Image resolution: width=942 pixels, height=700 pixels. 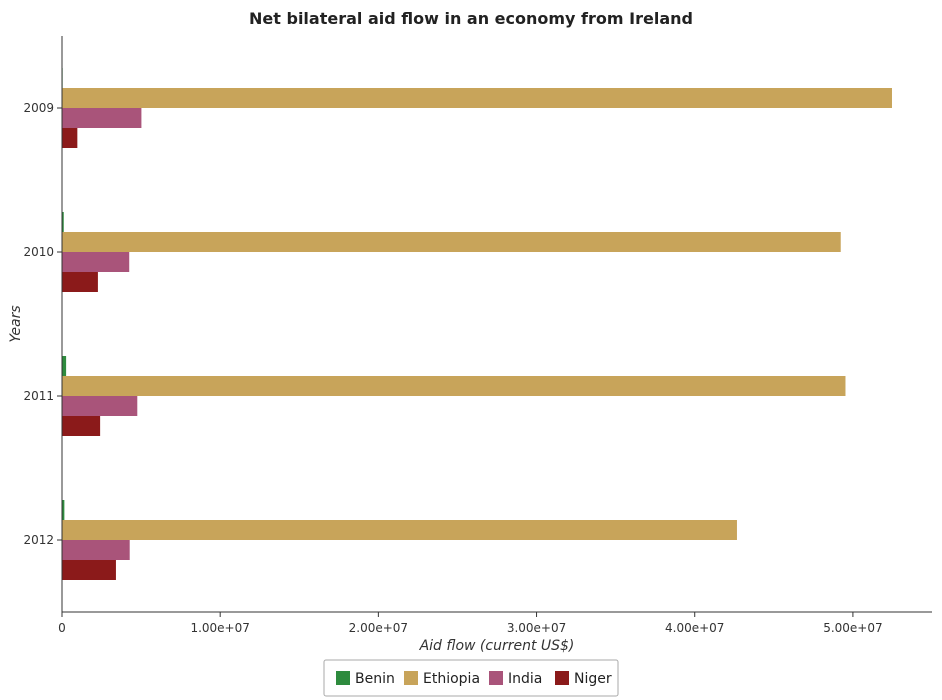 I want to click on legend-swatch-niger, so click(x=562, y=678).